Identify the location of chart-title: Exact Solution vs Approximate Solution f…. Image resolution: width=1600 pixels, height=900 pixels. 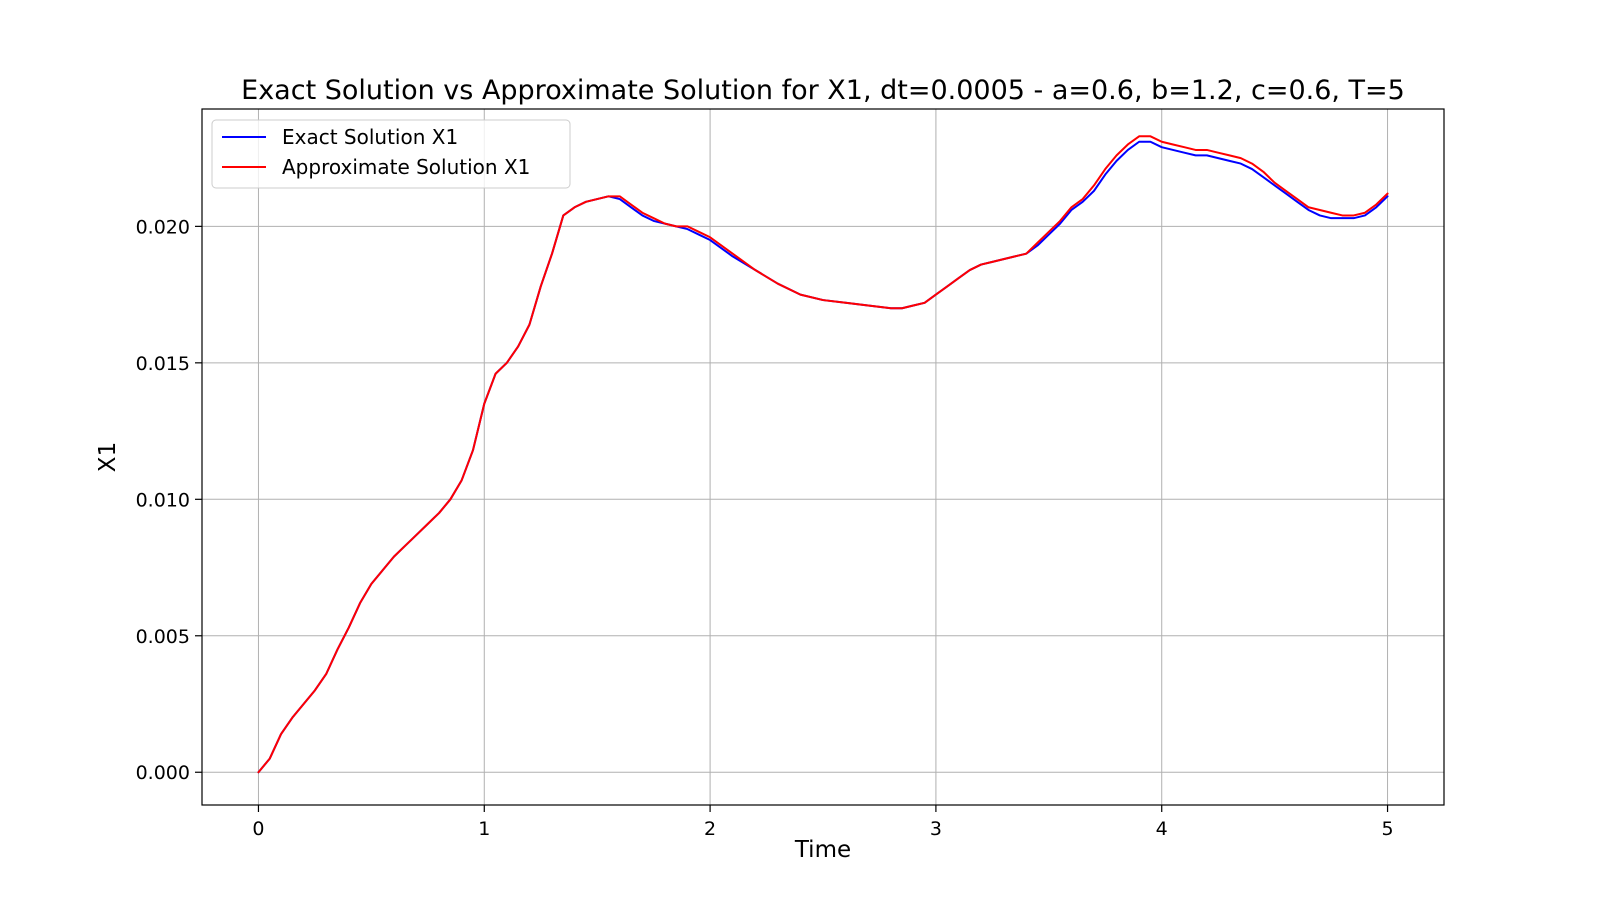
(823, 90).